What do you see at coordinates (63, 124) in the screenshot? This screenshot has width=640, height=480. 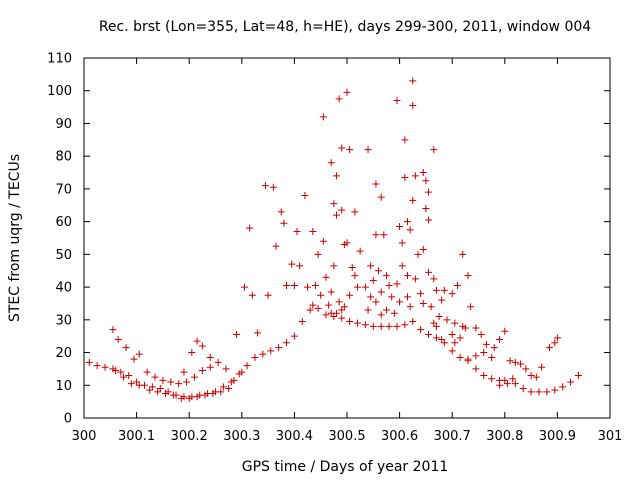 I see `y-tick-label: 90` at bounding box center [63, 124].